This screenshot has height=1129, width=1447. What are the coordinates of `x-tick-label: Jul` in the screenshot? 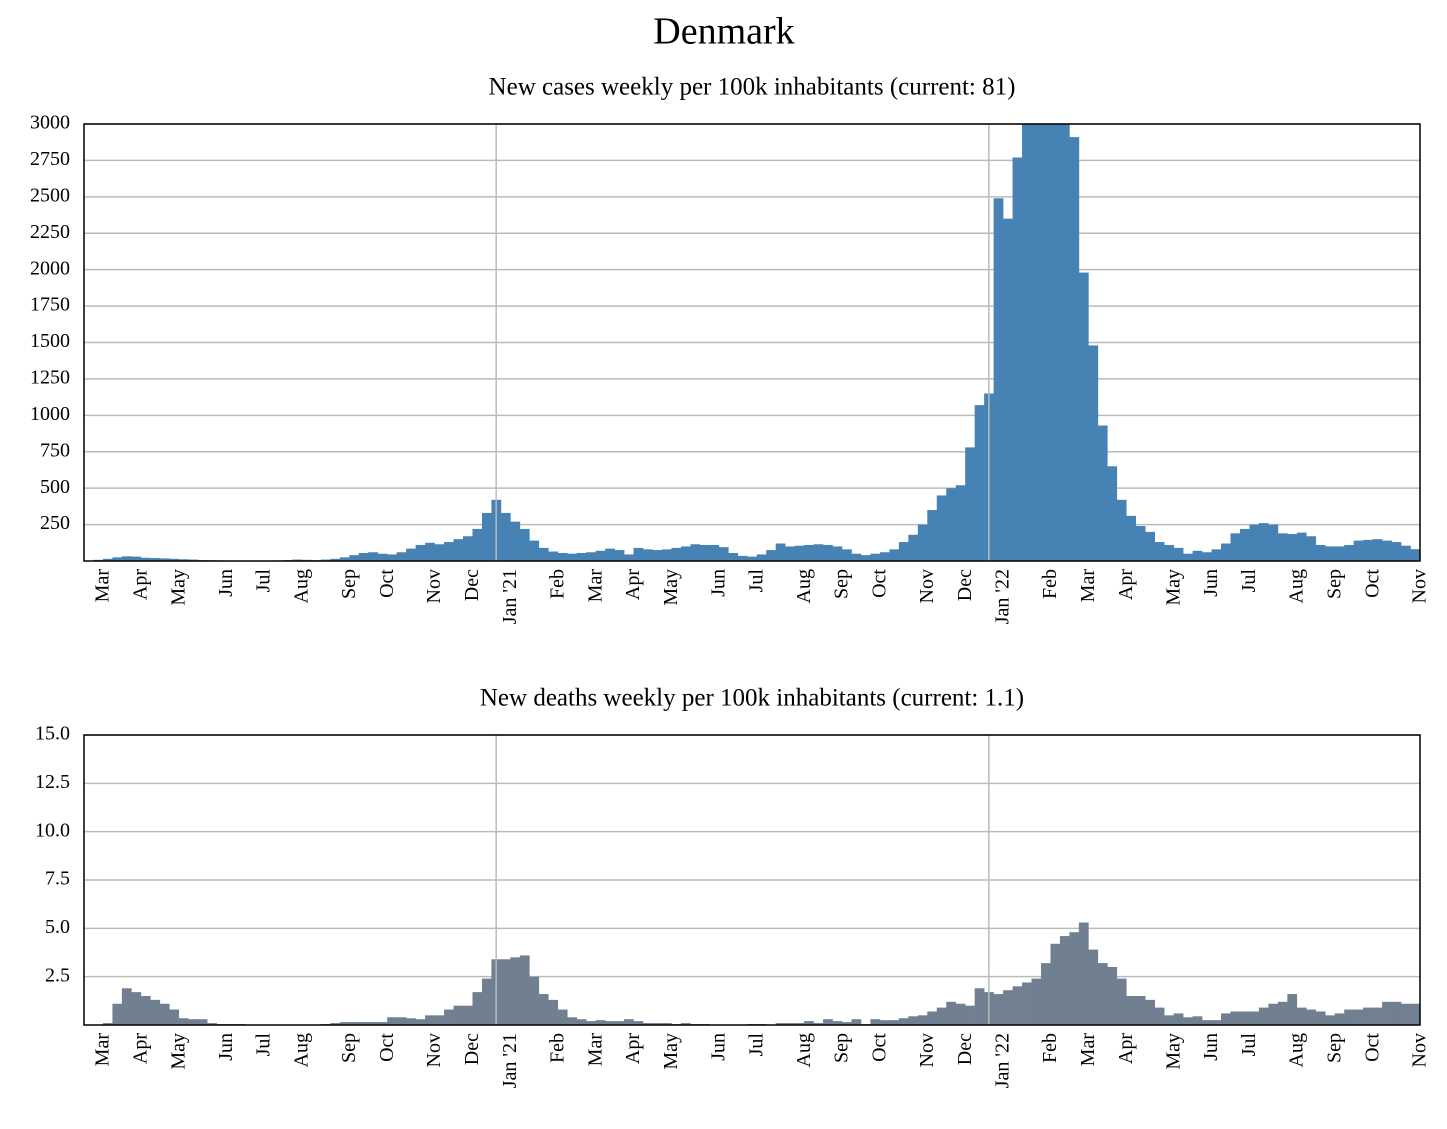 It's located at (756, 581).